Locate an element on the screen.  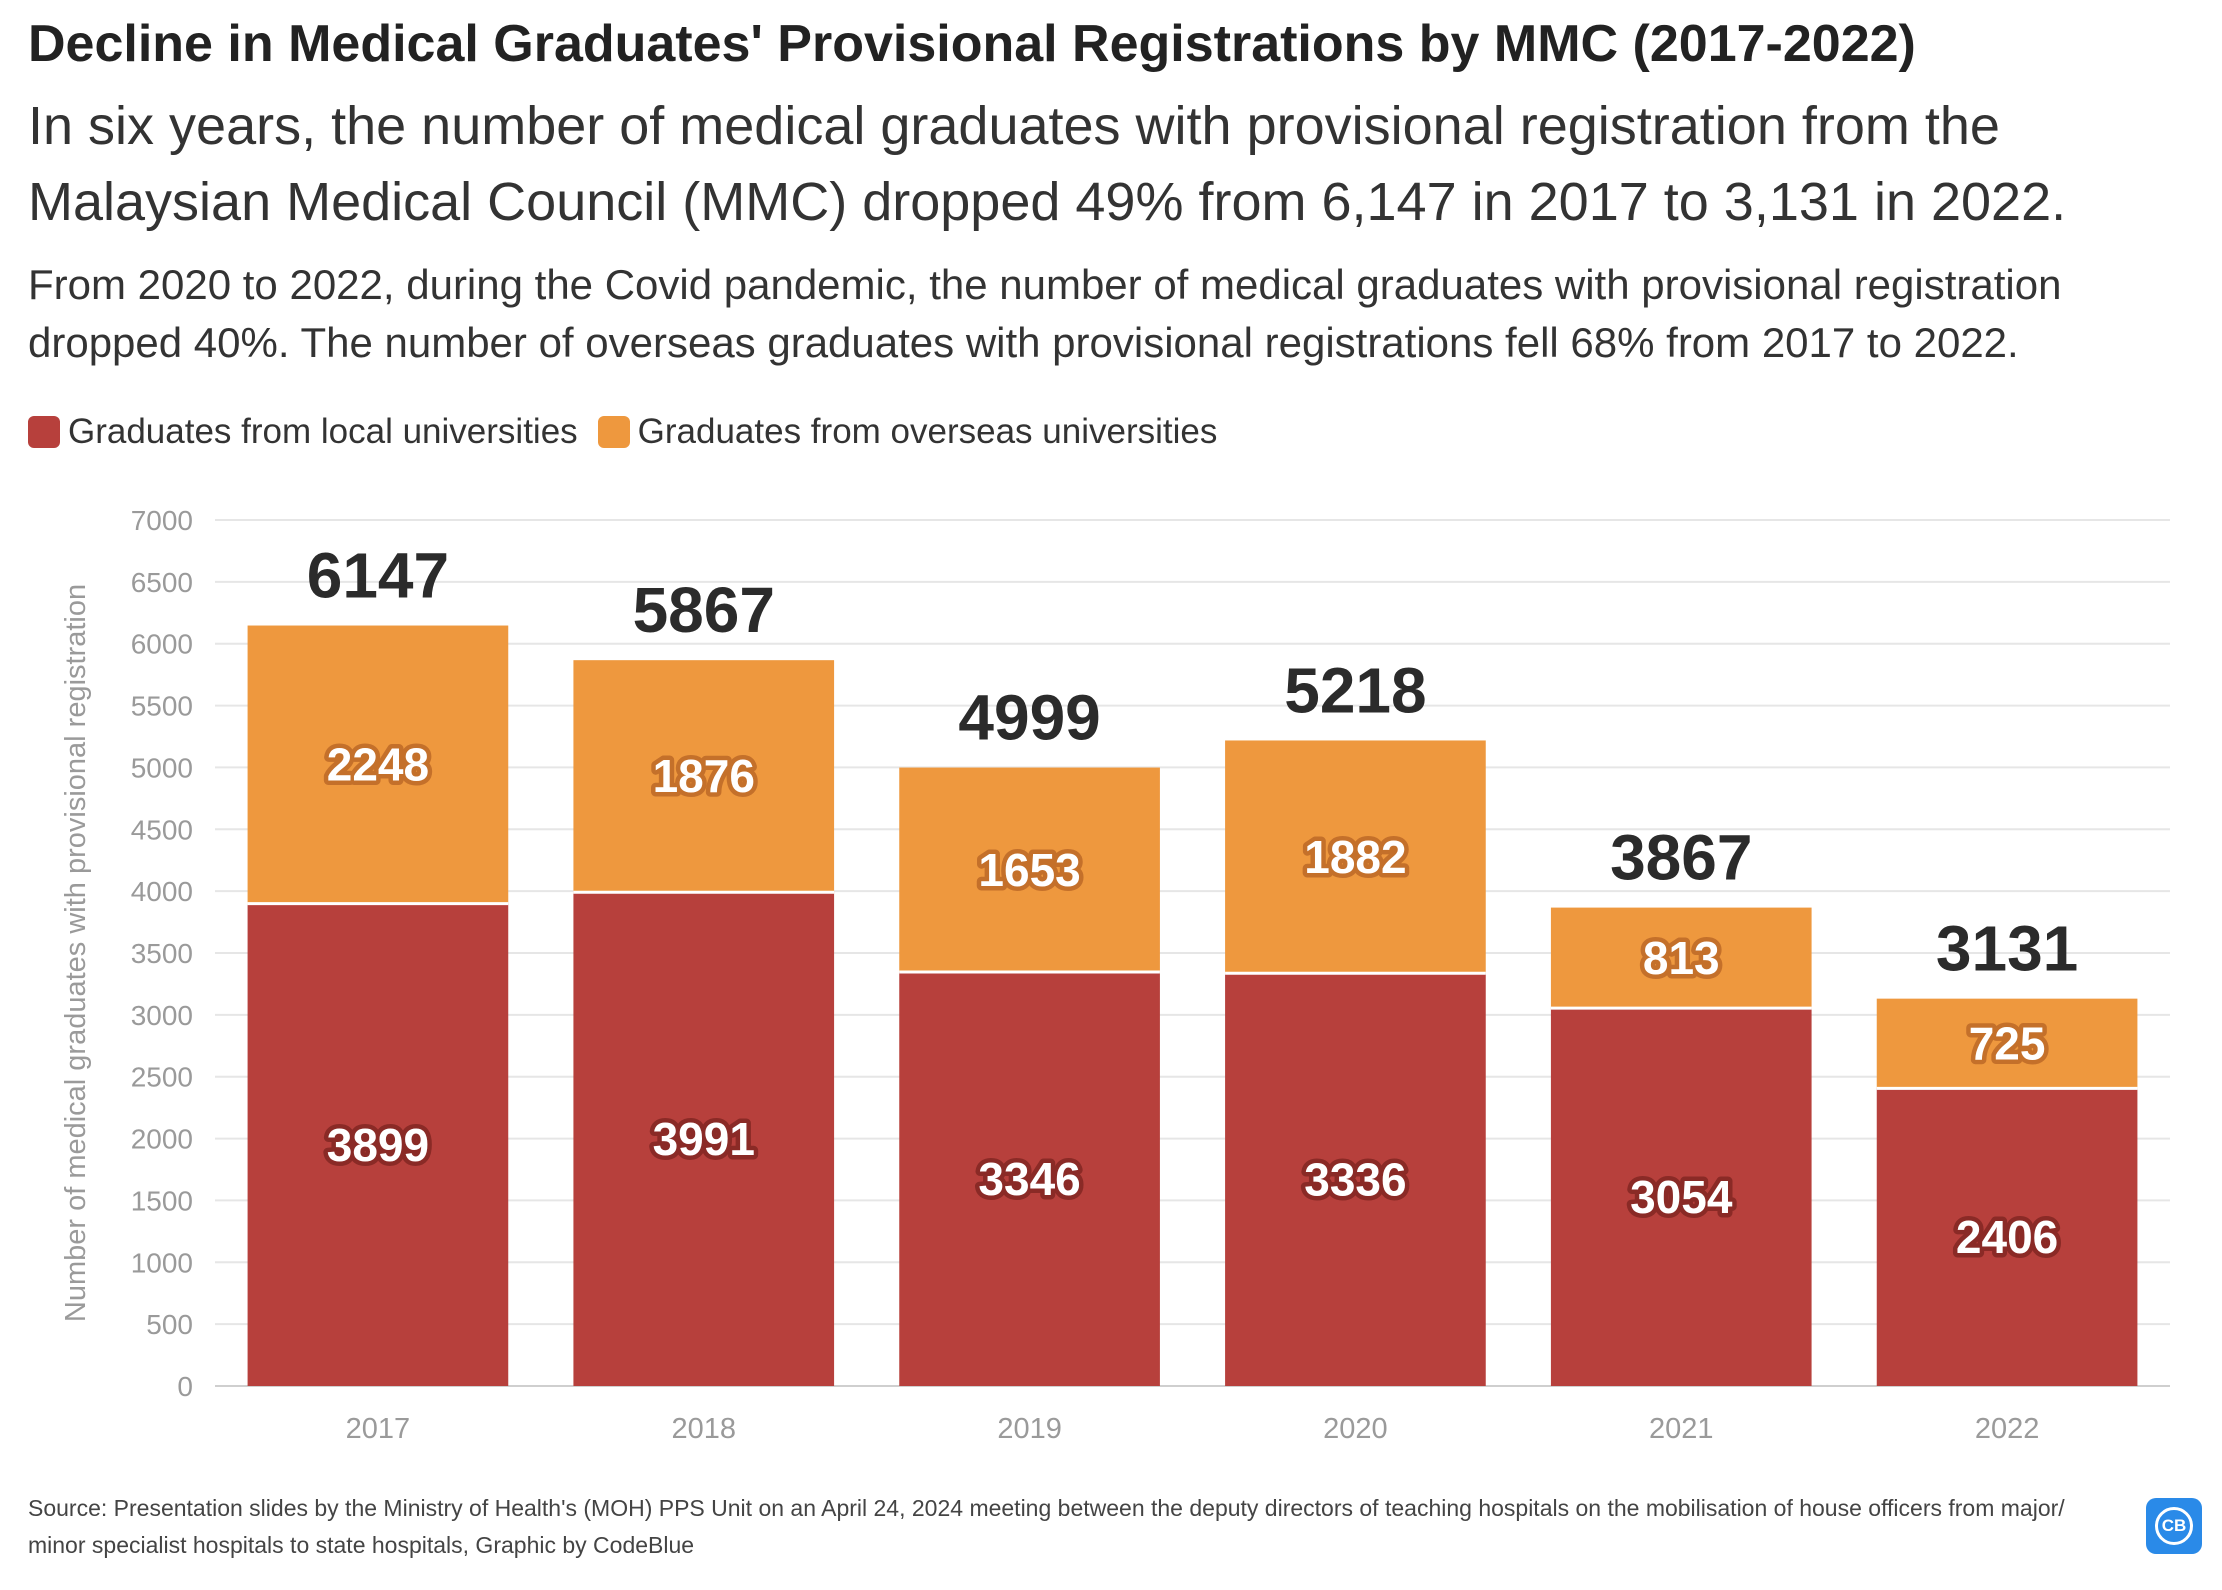
legend-item-local: Graduates from local universities is located at coordinates (303, 432).